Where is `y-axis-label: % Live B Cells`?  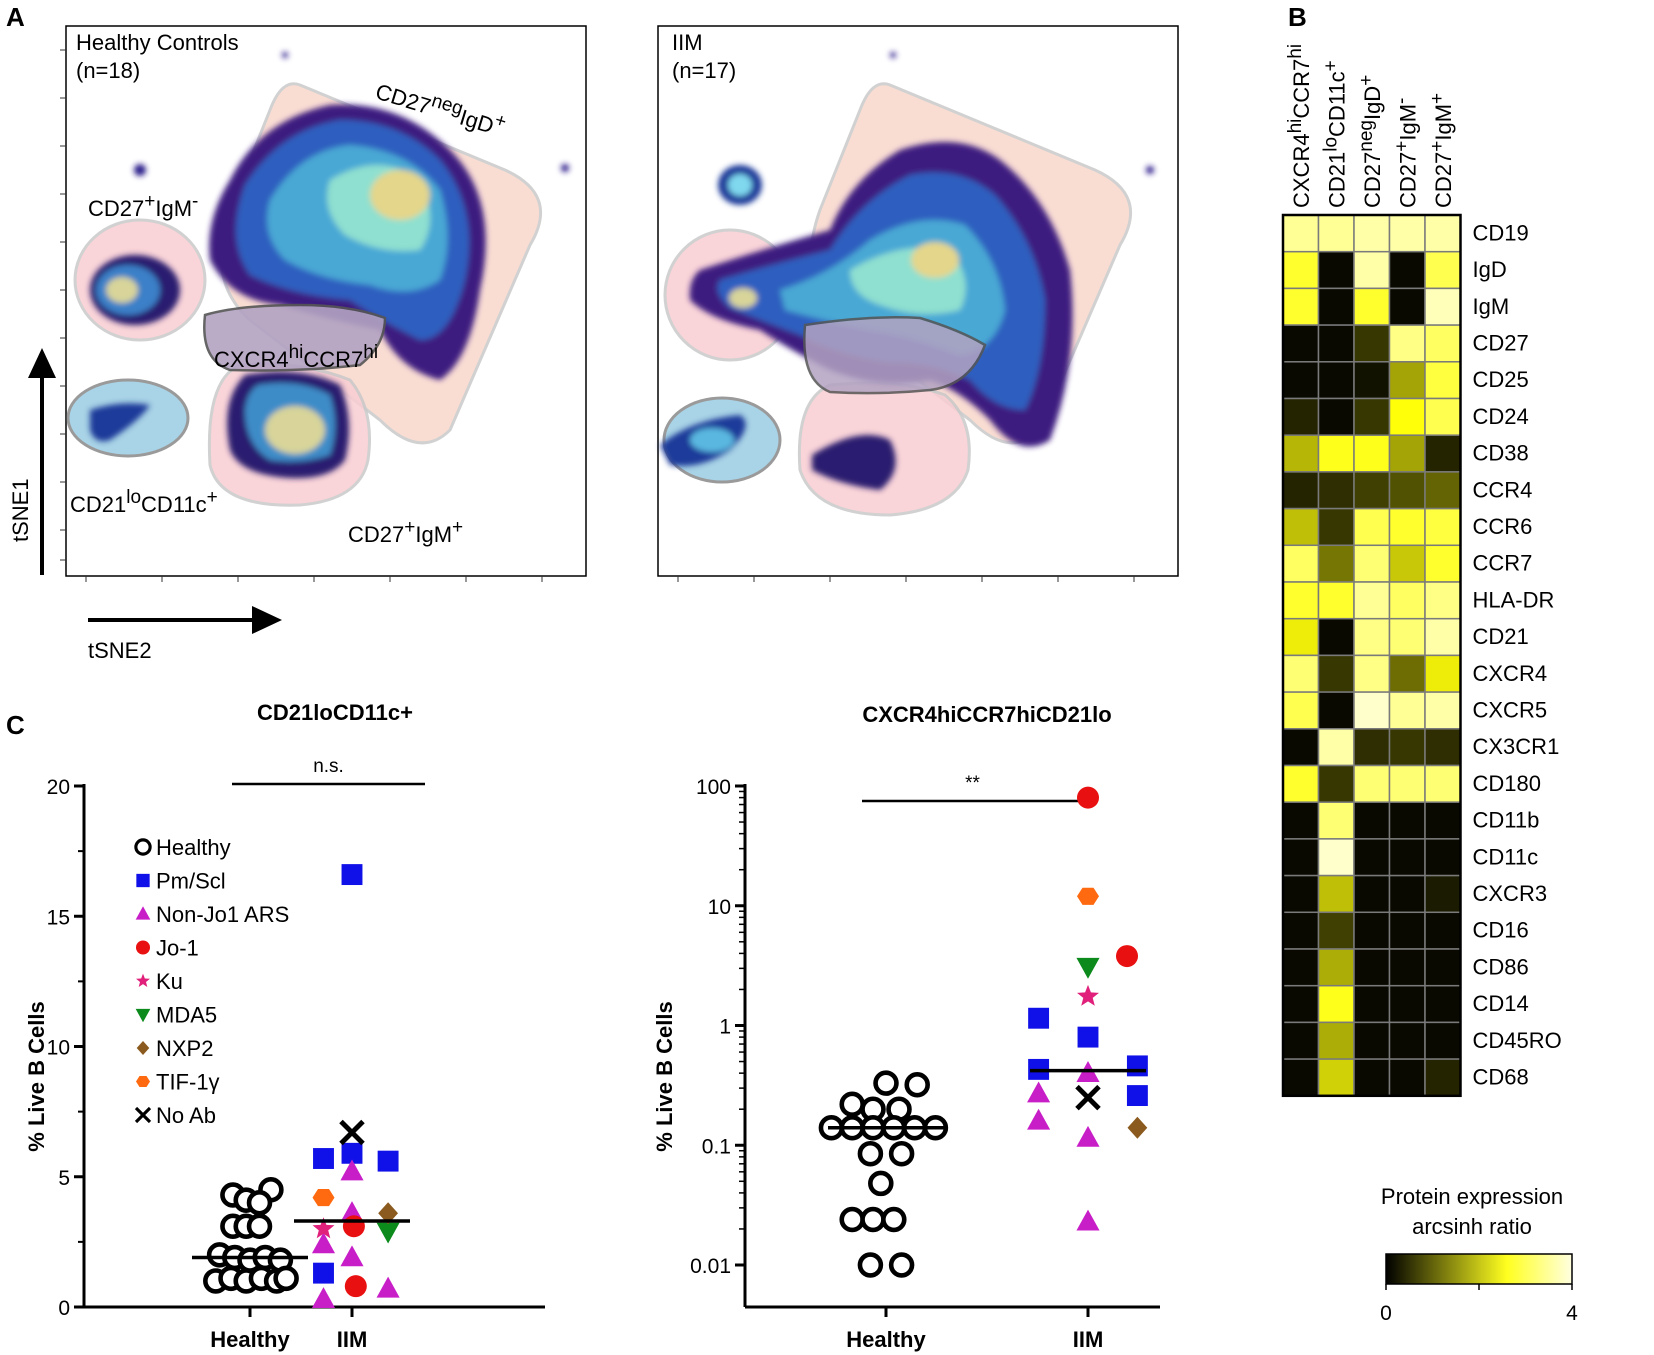 y-axis-label: % Live B Cells is located at coordinates (36, 1076).